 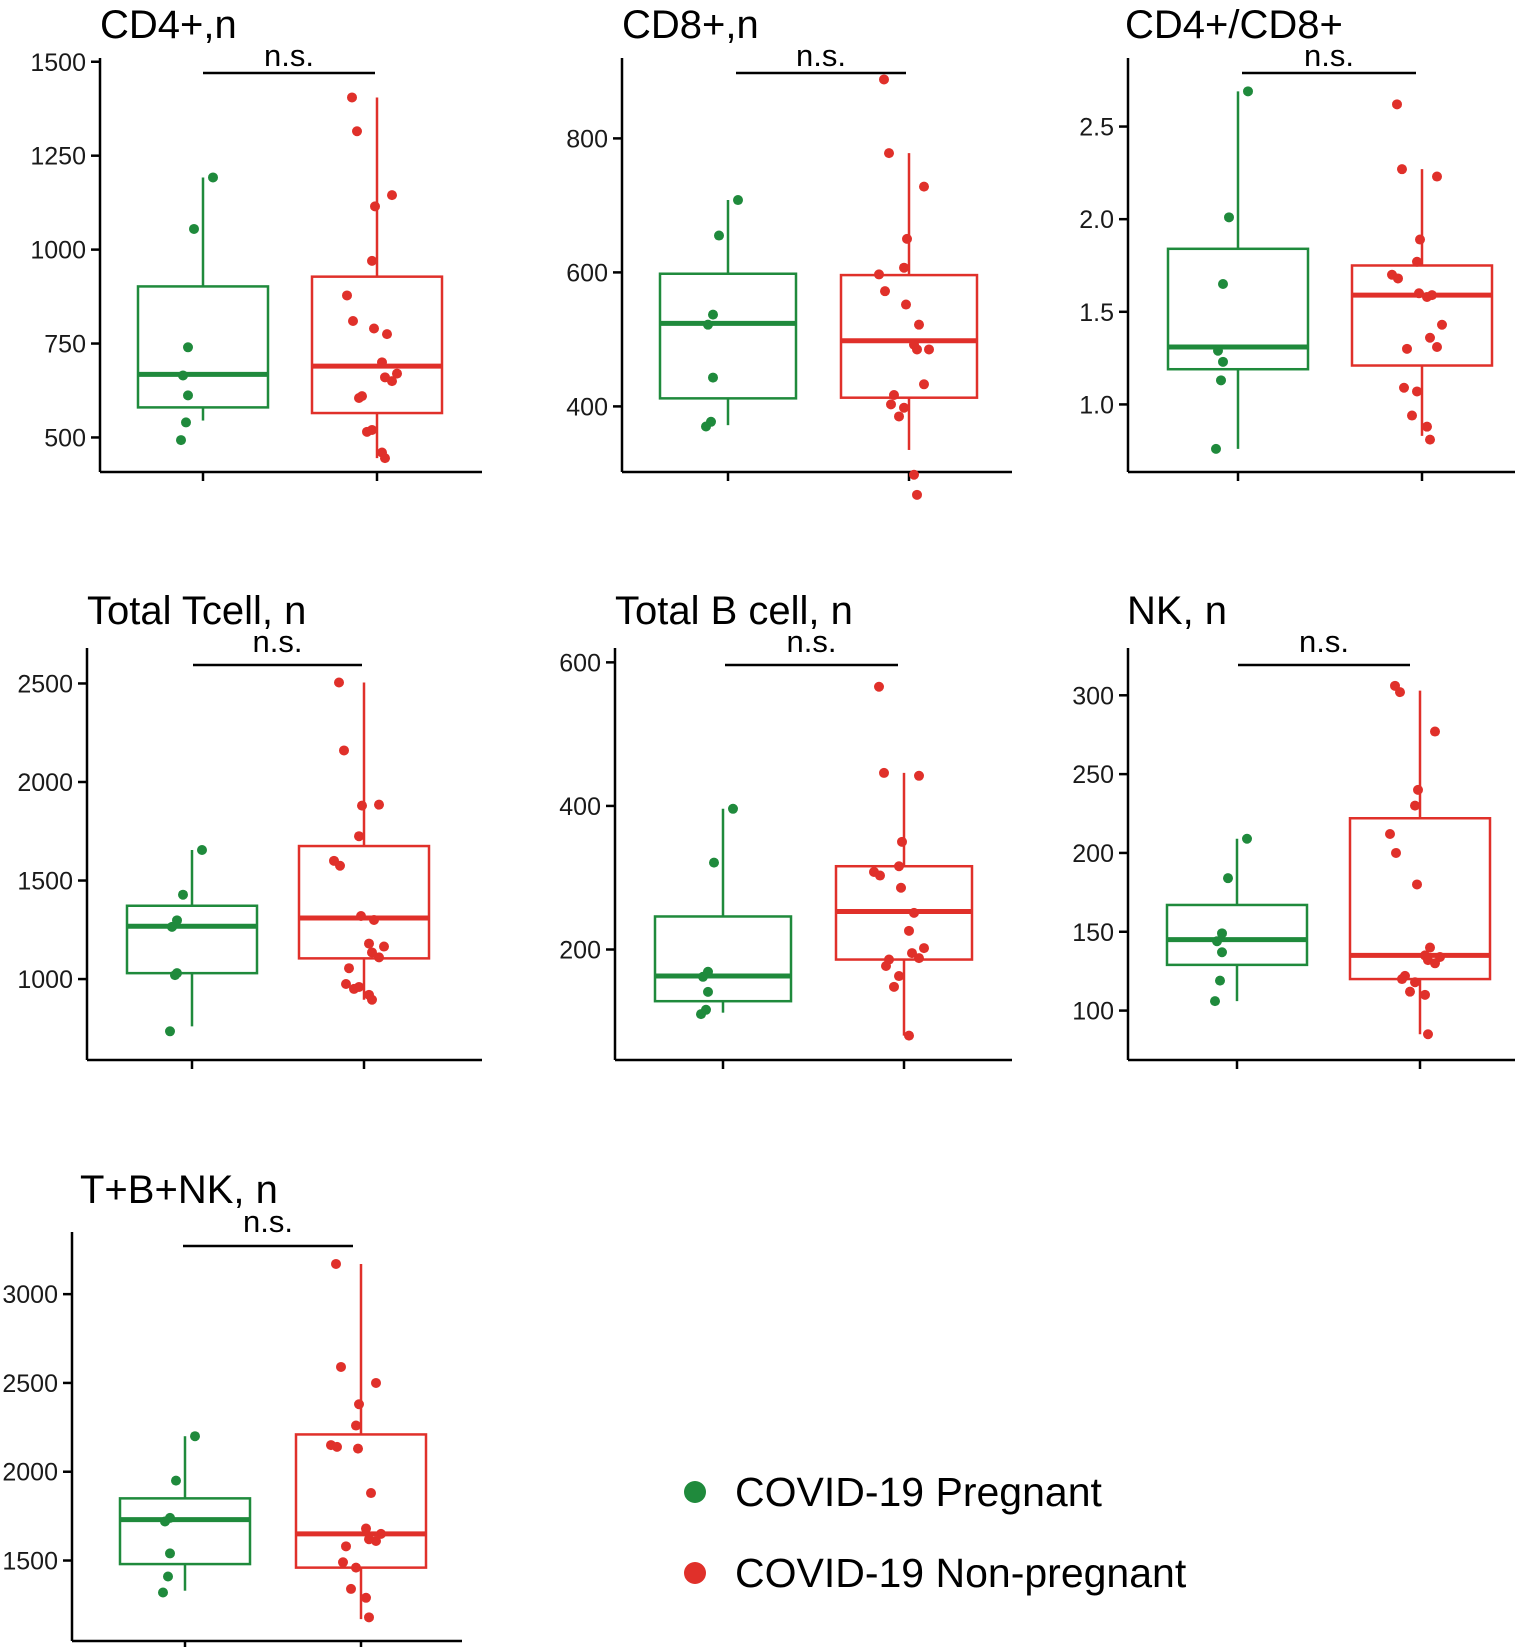 What do you see at coordinates (695, 1492) in the screenshot?
I see `legend-marker-pregnant` at bounding box center [695, 1492].